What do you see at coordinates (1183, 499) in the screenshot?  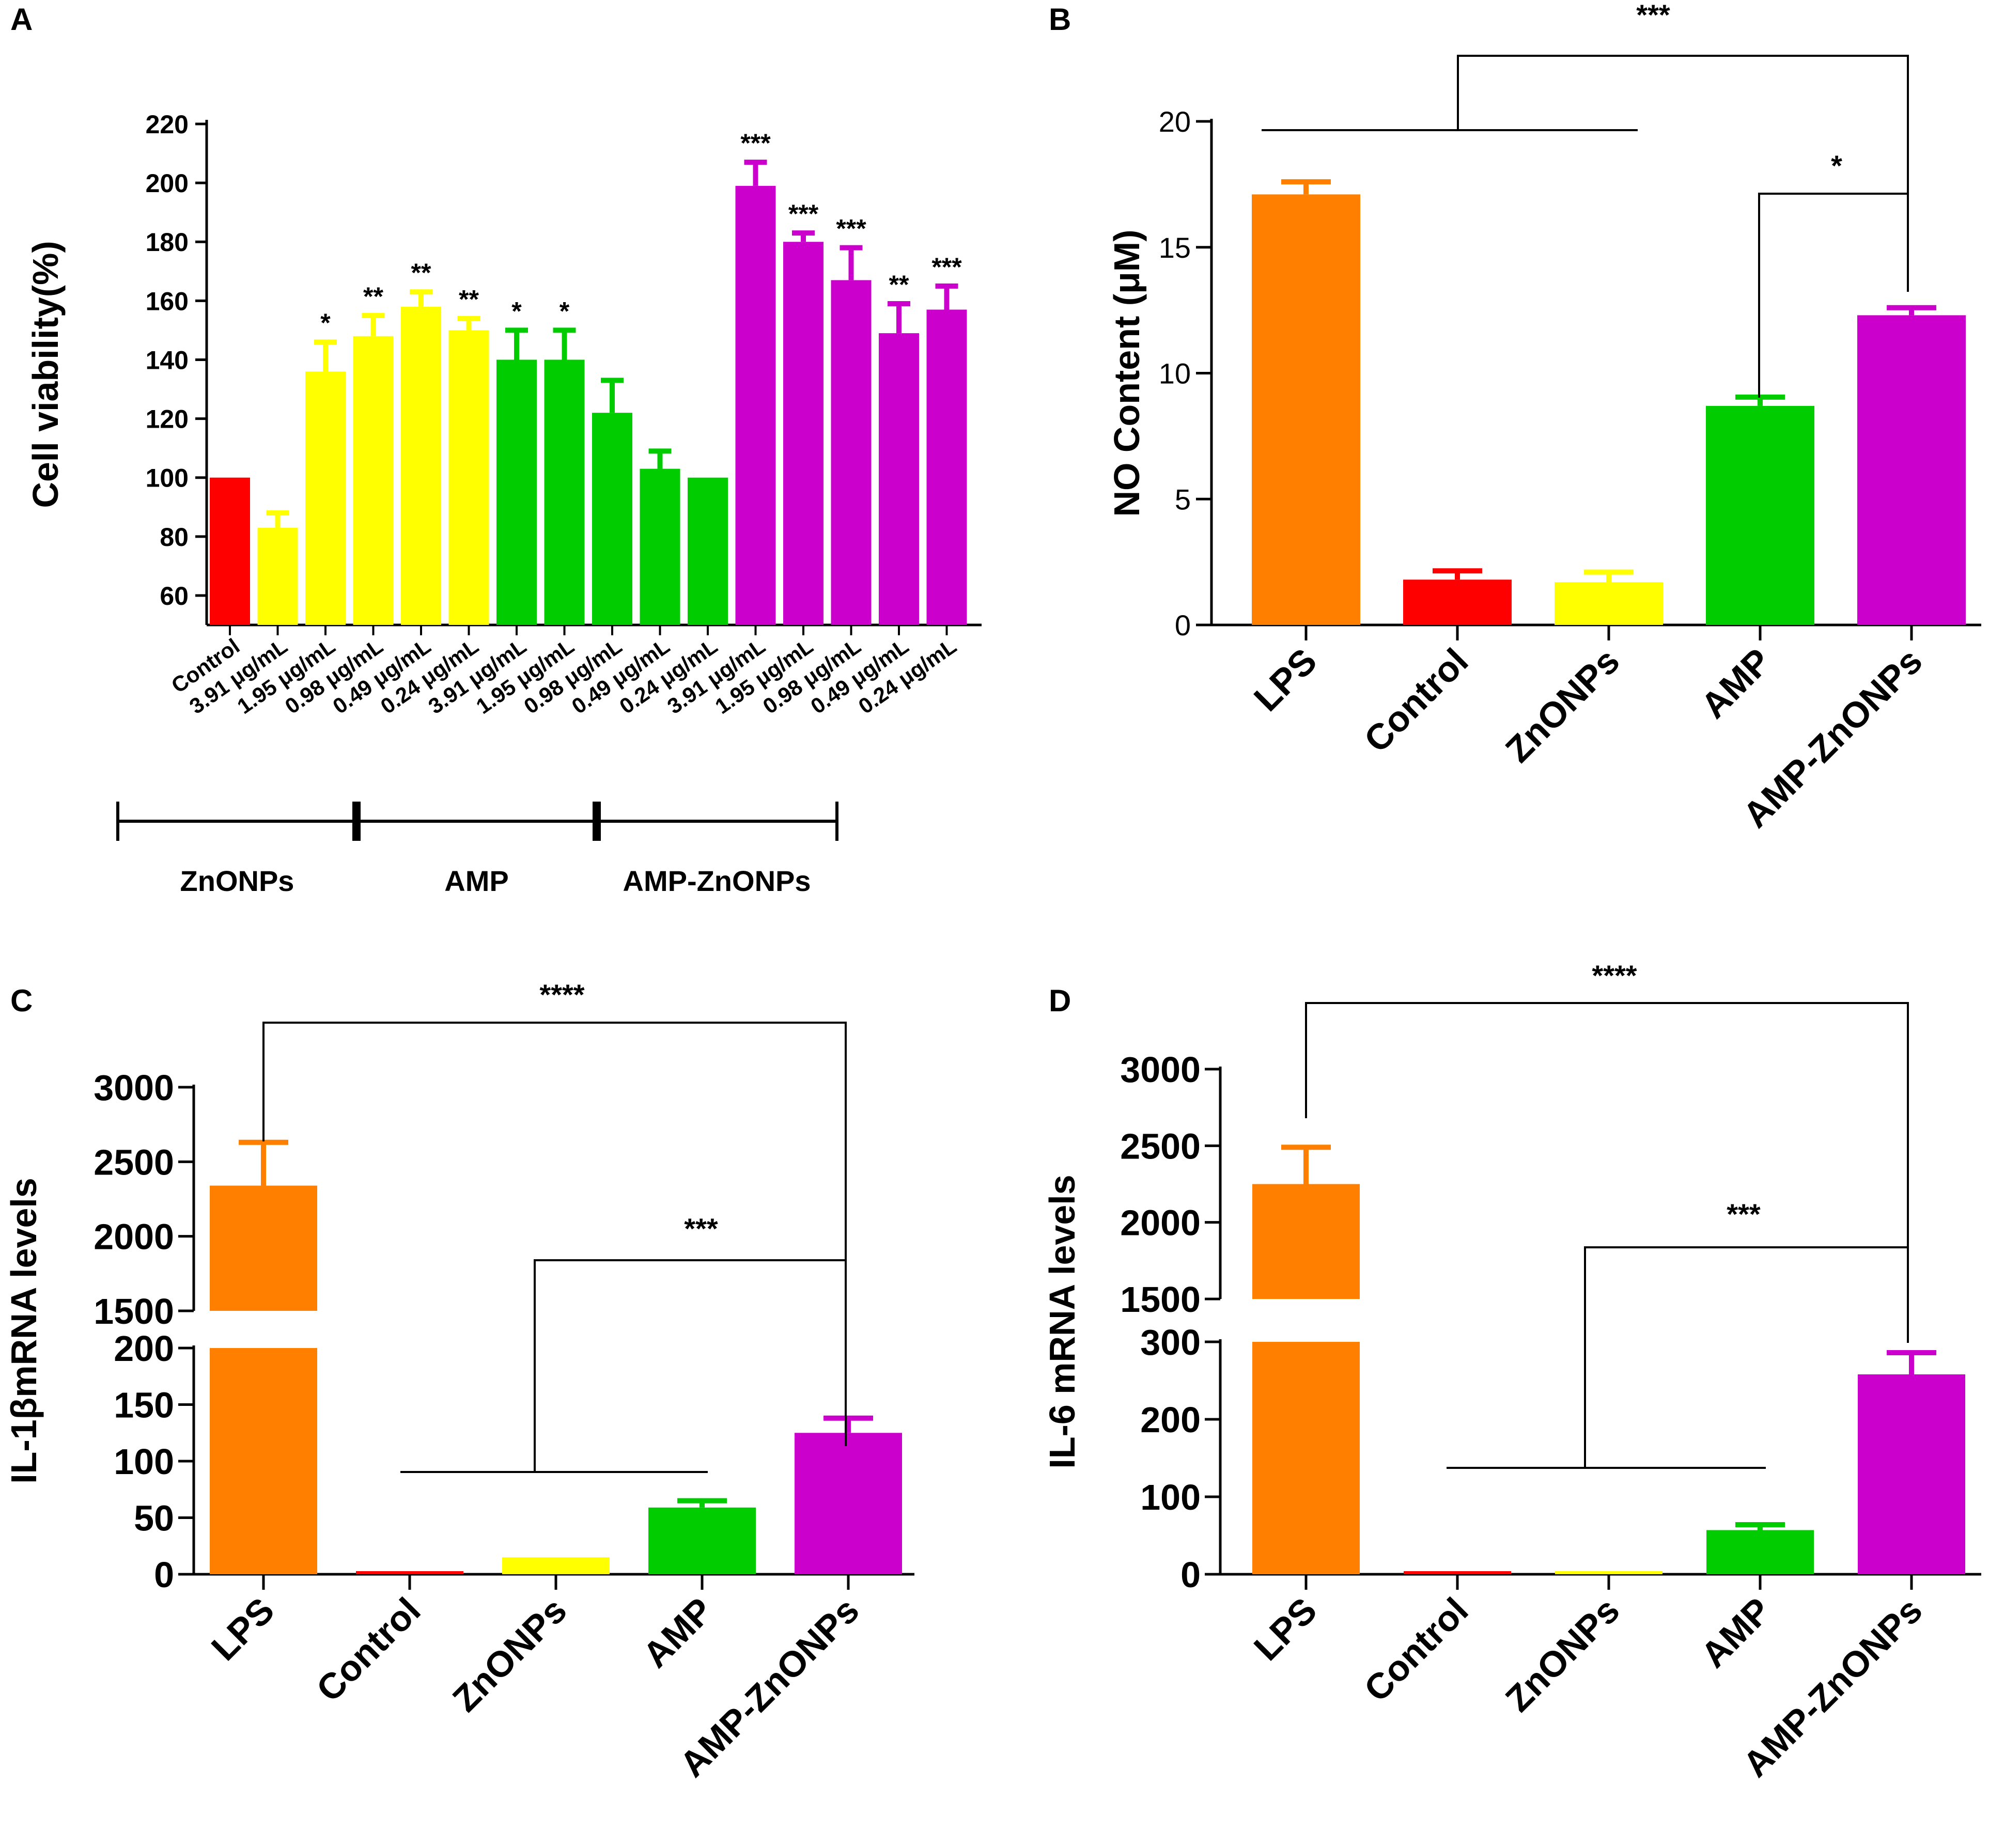 I see `y-tick-label: 5` at bounding box center [1183, 499].